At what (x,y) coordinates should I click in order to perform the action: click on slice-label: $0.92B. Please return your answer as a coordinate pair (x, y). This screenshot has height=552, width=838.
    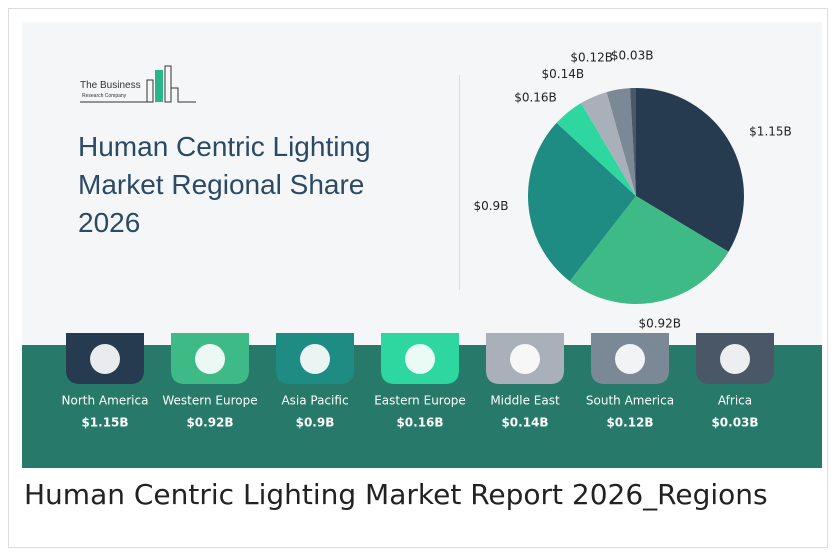
    Looking at the image, I should click on (659, 323).